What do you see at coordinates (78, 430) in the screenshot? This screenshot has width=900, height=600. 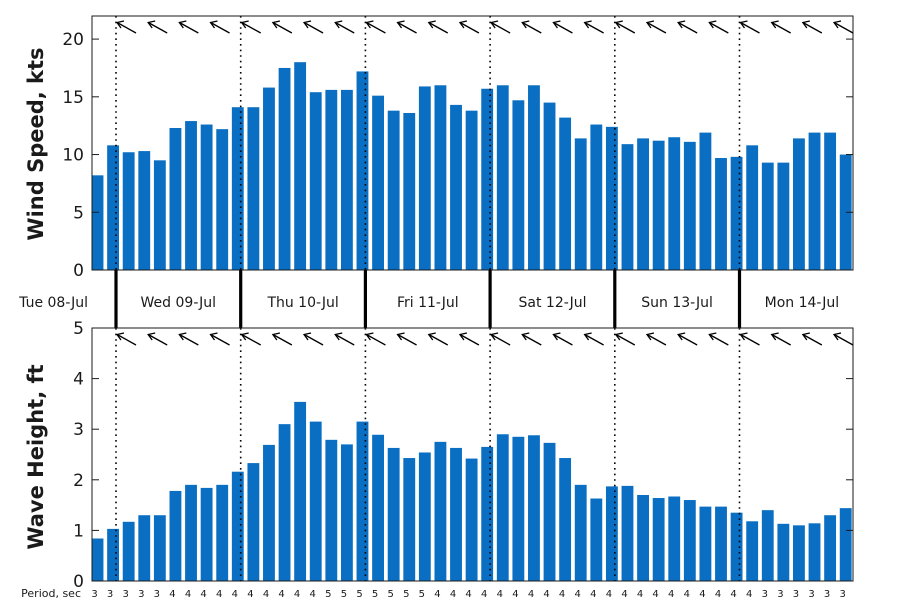 I see `y-tick-label: 3` at bounding box center [78, 430].